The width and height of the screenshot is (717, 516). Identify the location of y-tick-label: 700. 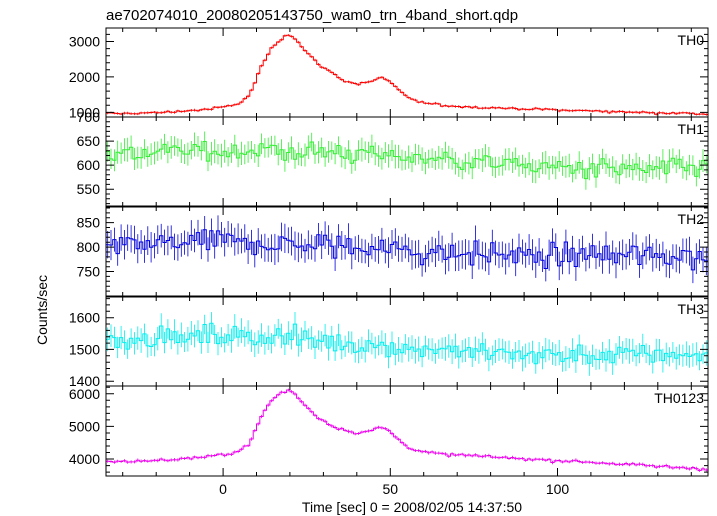
(89, 117).